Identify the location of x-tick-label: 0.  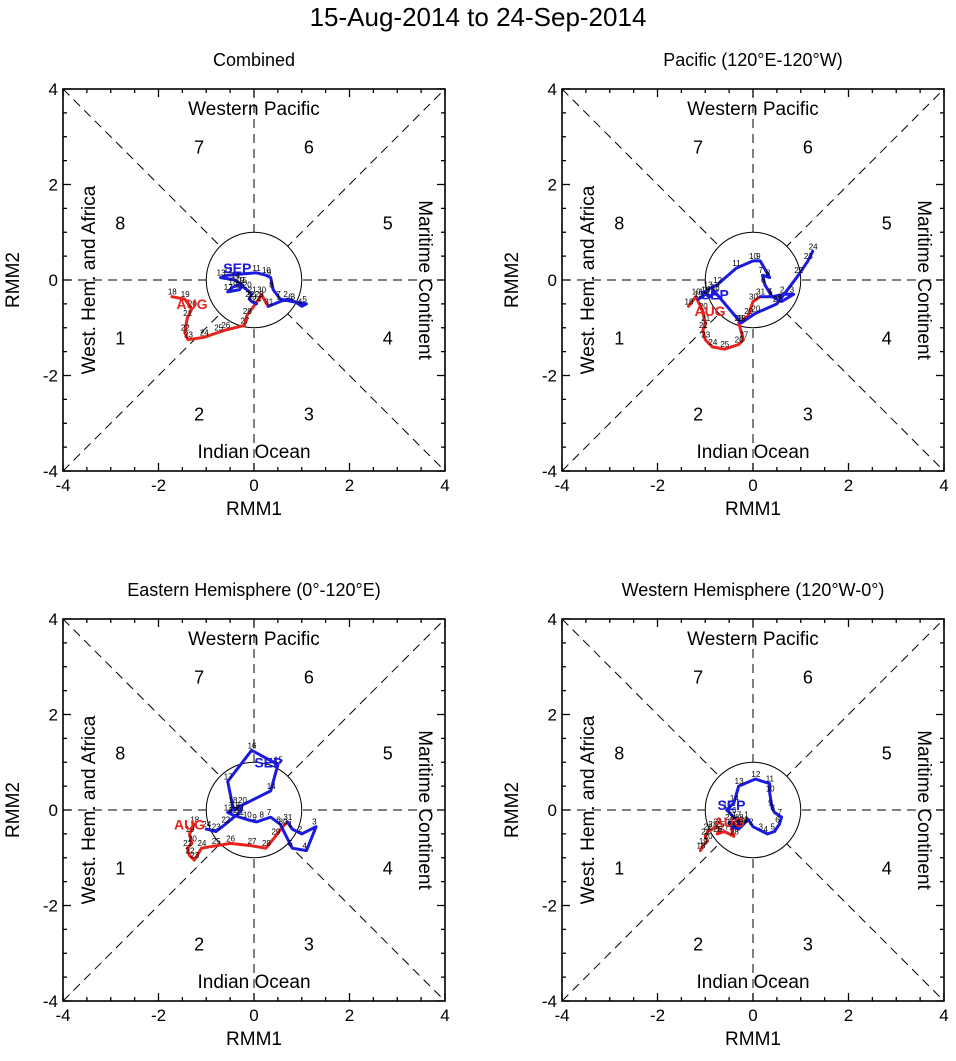
(752, 485).